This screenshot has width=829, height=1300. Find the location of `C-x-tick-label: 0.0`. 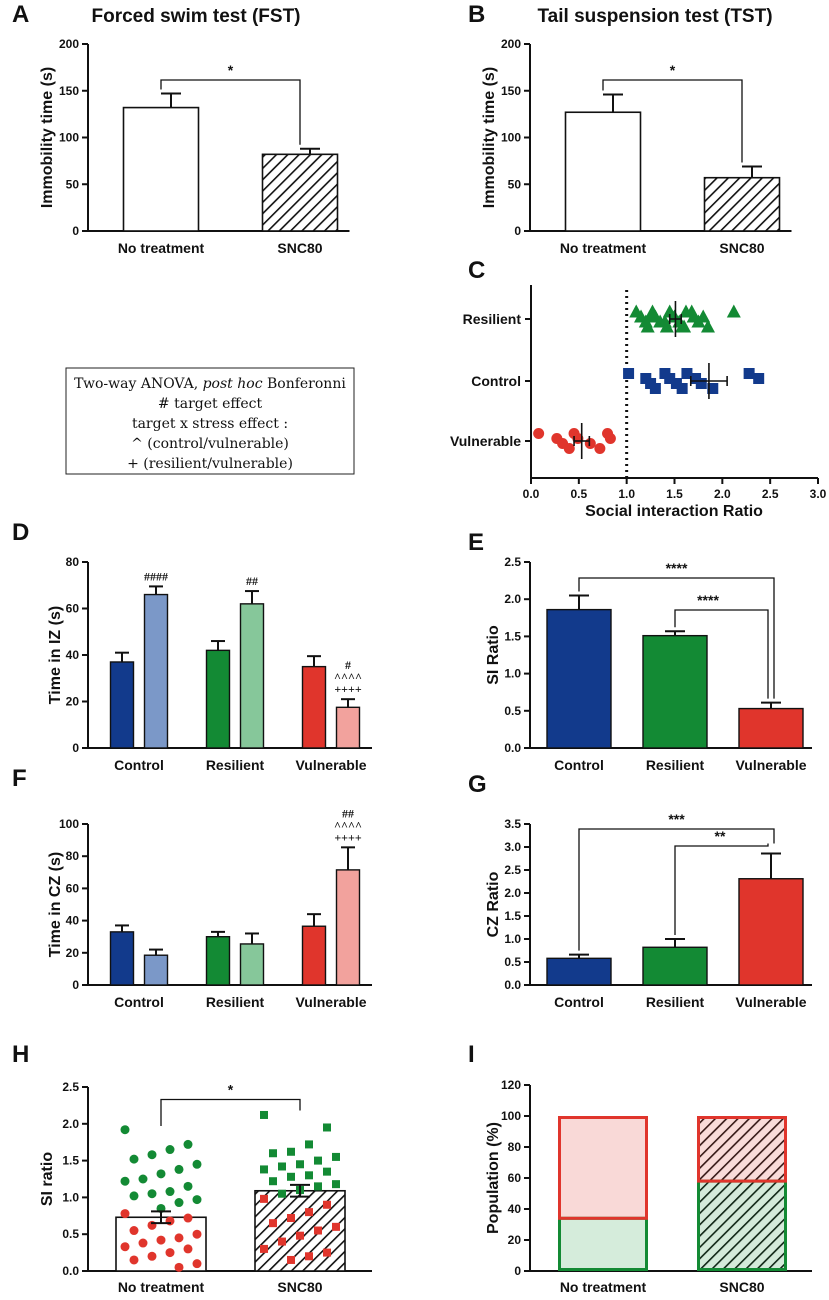

C-x-tick-label: 0.0 is located at coordinates (531, 494).